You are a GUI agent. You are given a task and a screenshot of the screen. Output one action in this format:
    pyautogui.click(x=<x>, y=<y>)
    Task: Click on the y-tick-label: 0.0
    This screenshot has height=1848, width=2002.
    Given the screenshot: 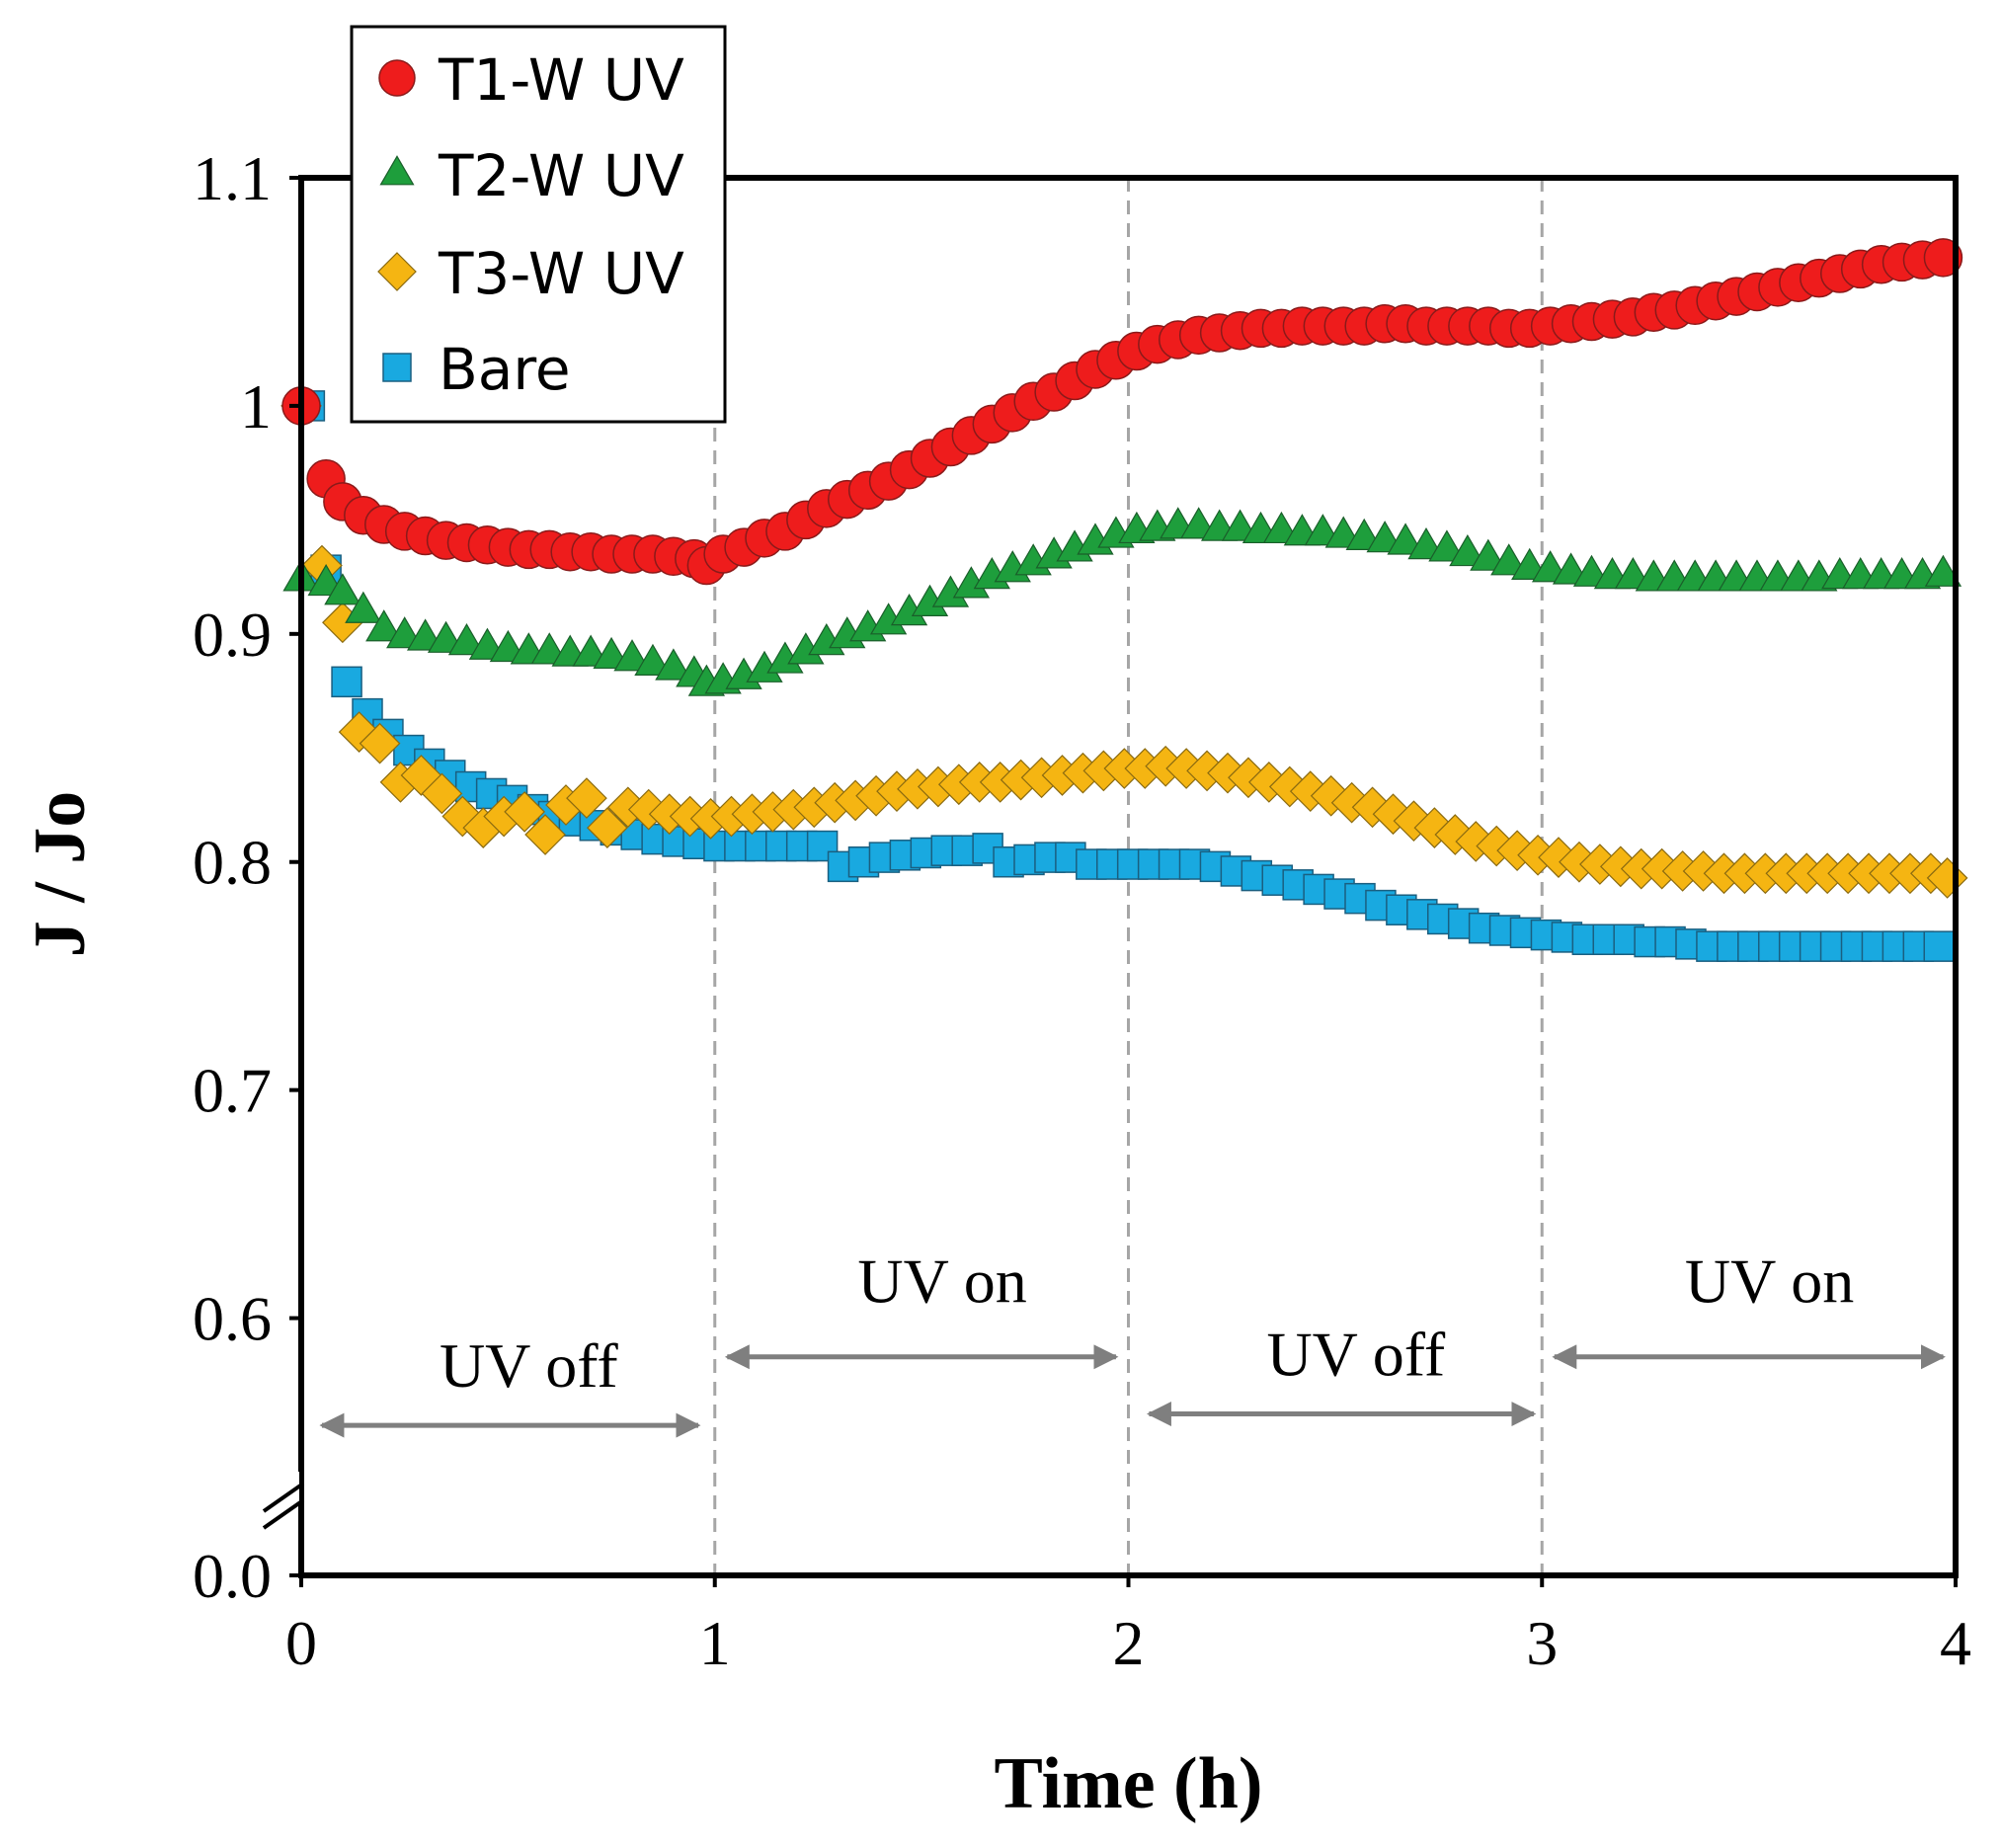 What is the action you would take?
    pyautogui.click(x=232, y=1576)
    